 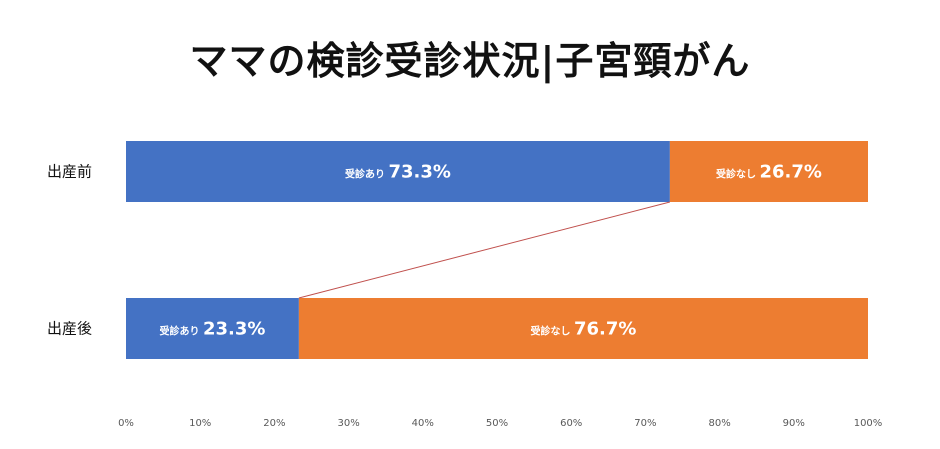 I want to click on data-label: 受診なし 76.7%, so click(x=583, y=329).